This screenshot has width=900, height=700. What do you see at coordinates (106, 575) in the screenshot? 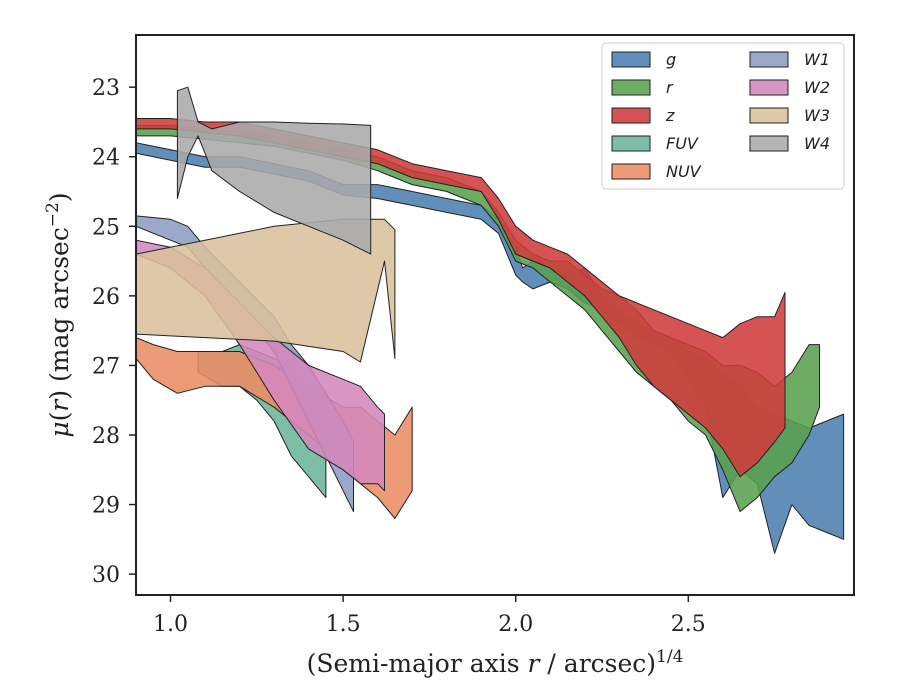
I see `y-tick-label: 30` at bounding box center [106, 575].